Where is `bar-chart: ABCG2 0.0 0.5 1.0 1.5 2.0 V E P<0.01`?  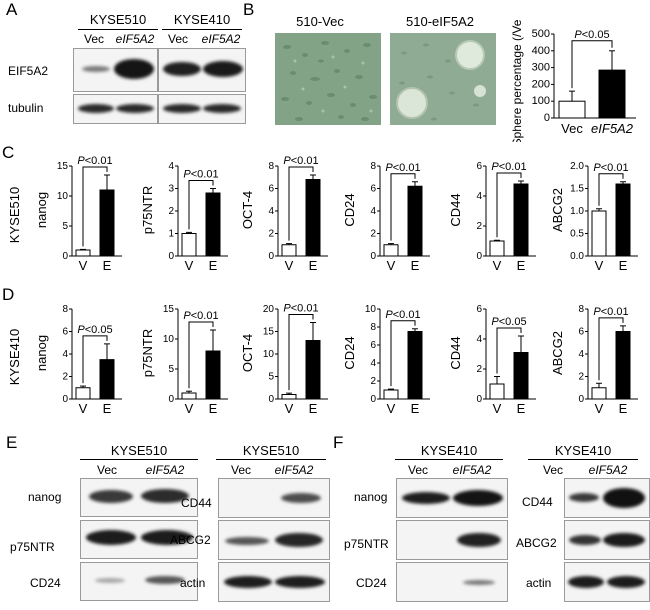 bar-chart: ABCG2 0.0 0.5 1.0 1.5 2.0 V E P<0.01 is located at coordinates (594, 217).